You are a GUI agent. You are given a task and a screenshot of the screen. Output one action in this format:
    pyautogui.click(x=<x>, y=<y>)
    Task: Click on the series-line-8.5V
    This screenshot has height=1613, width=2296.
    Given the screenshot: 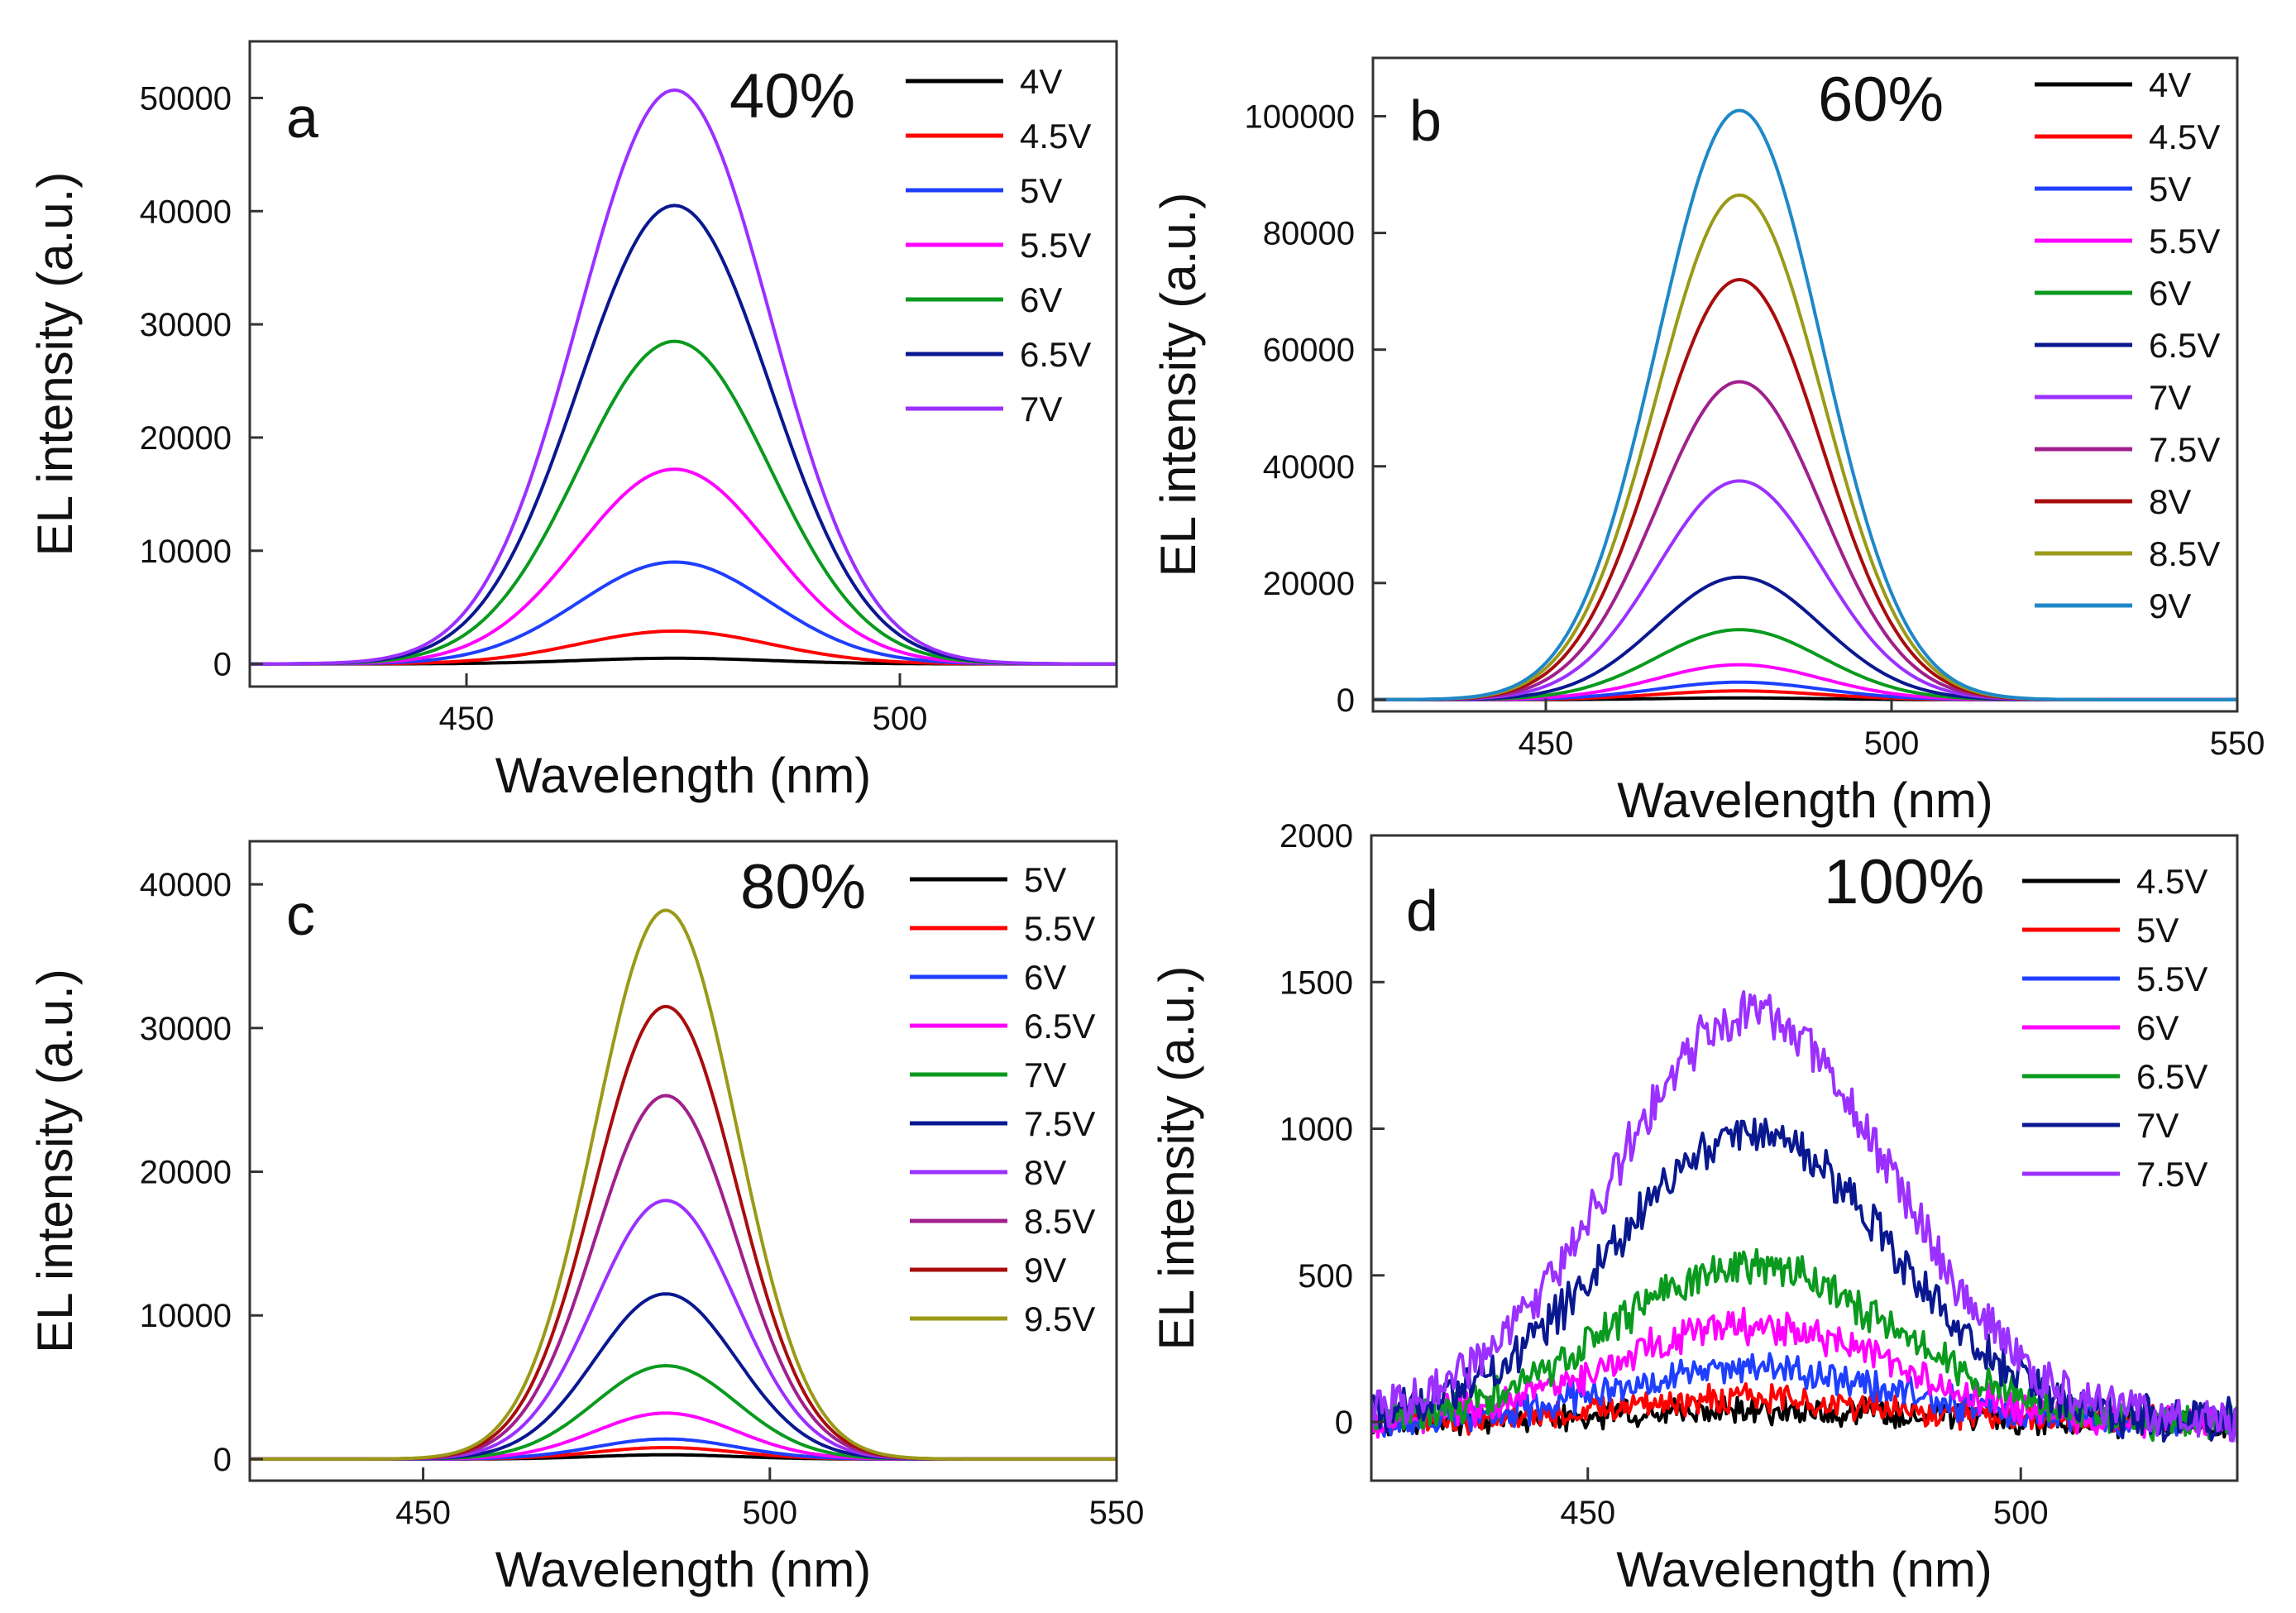 What is the action you would take?
    pyautogui.click(x=683, y=1277)
    